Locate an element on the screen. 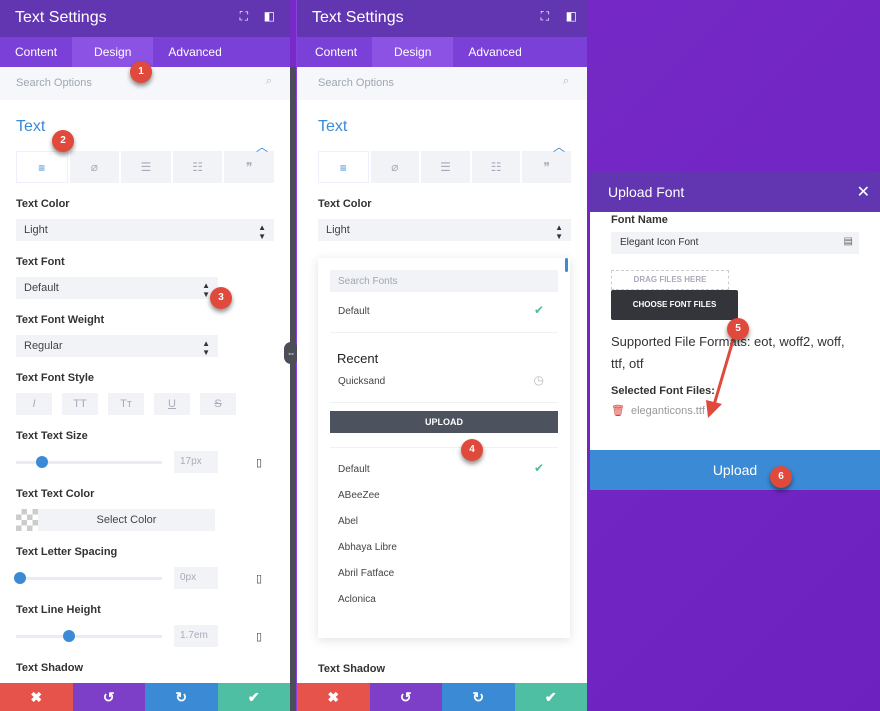 This screenshot has width=880, height=711. letter-spacing-slider is located at coordinates (88, 577).